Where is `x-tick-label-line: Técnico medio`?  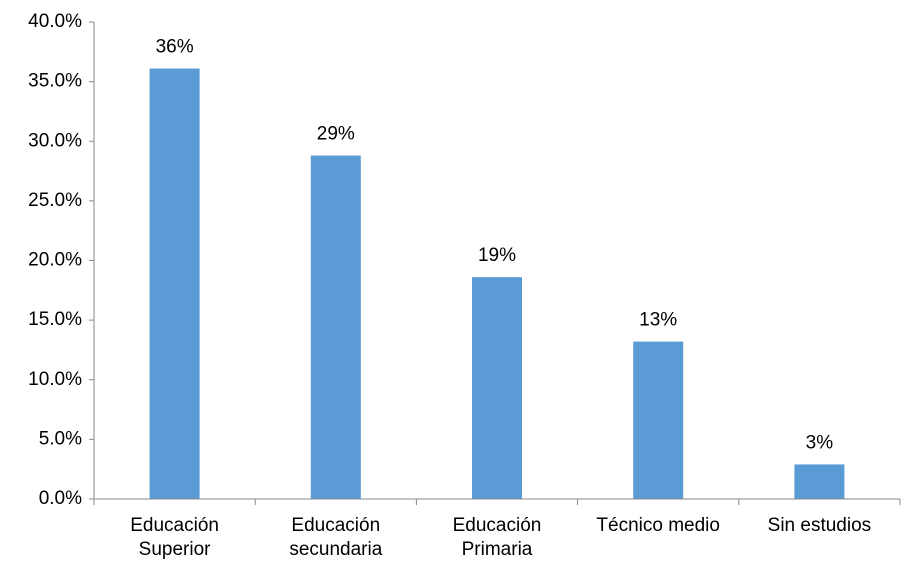 x-tick-label-line: Técnico medio is located at coordinates (658, 525).